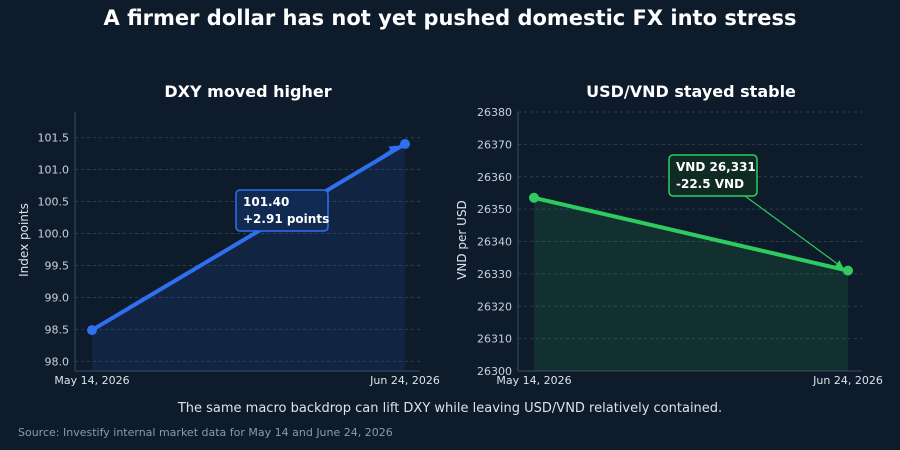 The image size is (900, 450). I want to click on chart-1-y-tick-label: 101.0, so click(54, 170).